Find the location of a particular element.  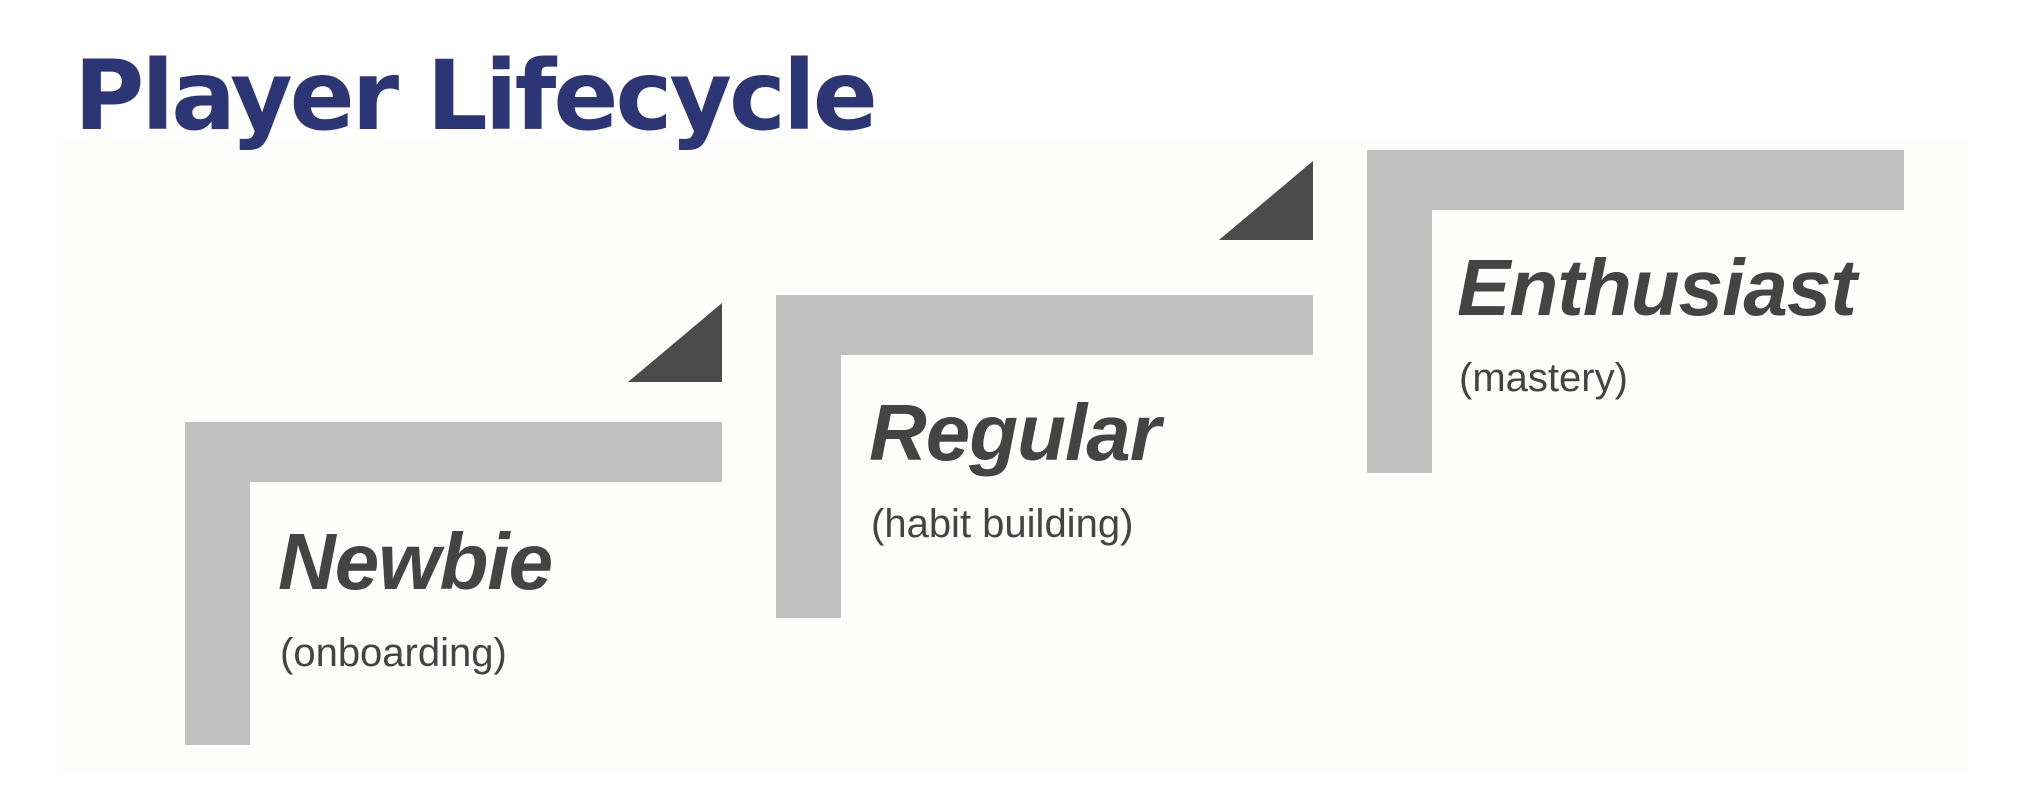

stage-name: Enthusiast is located at coordinates (1658, 287).